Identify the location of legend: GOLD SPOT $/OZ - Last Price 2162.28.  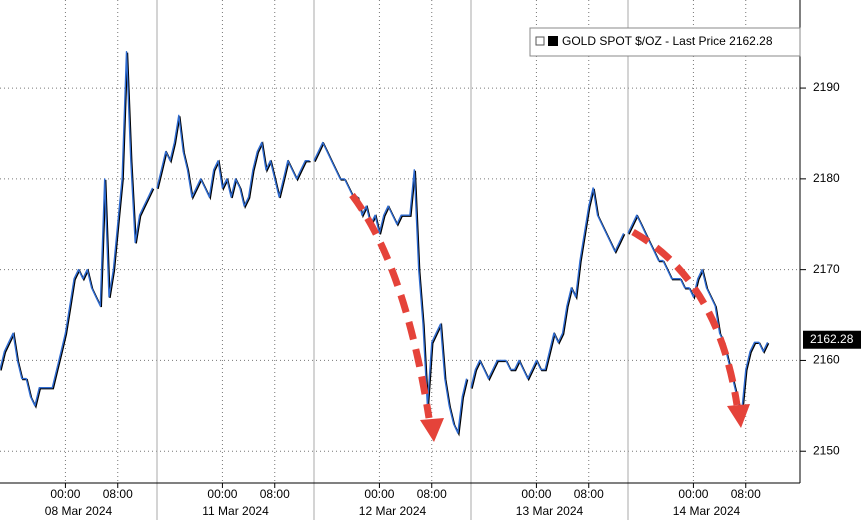
(665, 42).